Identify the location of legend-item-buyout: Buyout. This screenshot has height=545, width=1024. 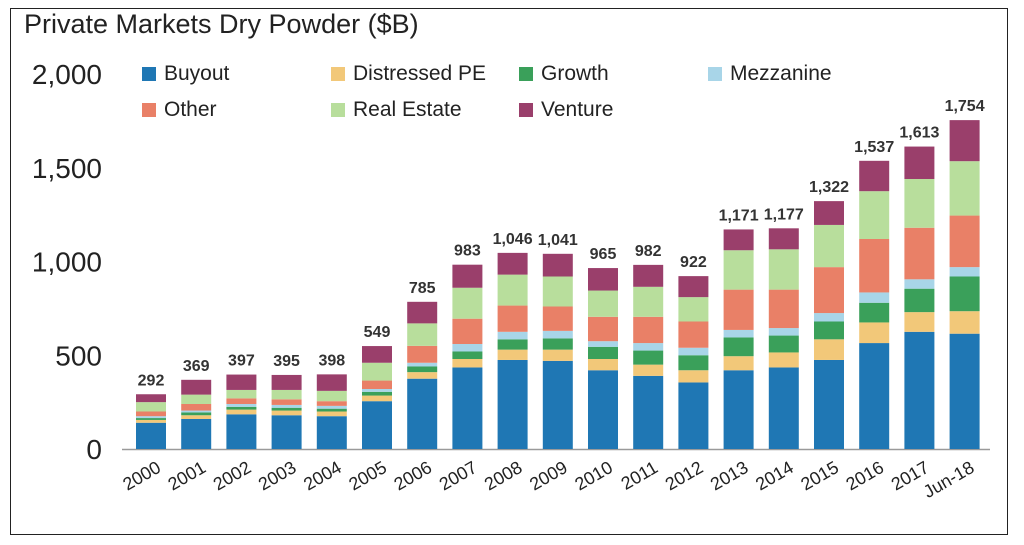
(185, 74).